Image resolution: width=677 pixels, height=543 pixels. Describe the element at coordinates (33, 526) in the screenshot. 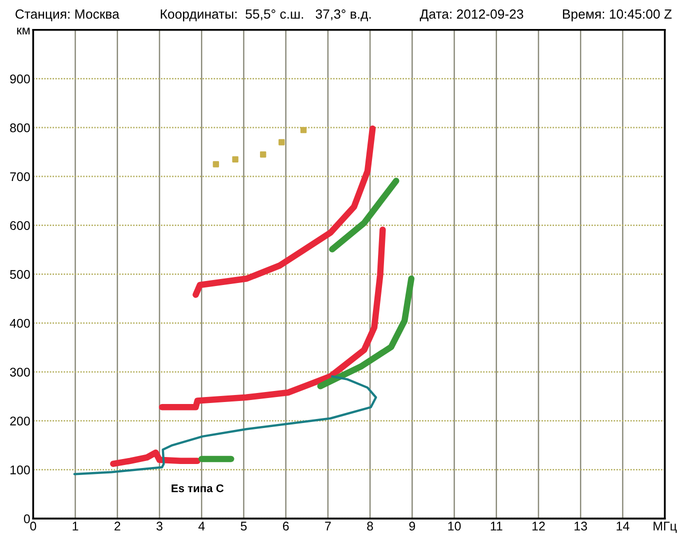

I see `x-tick-label: 0` at that location.